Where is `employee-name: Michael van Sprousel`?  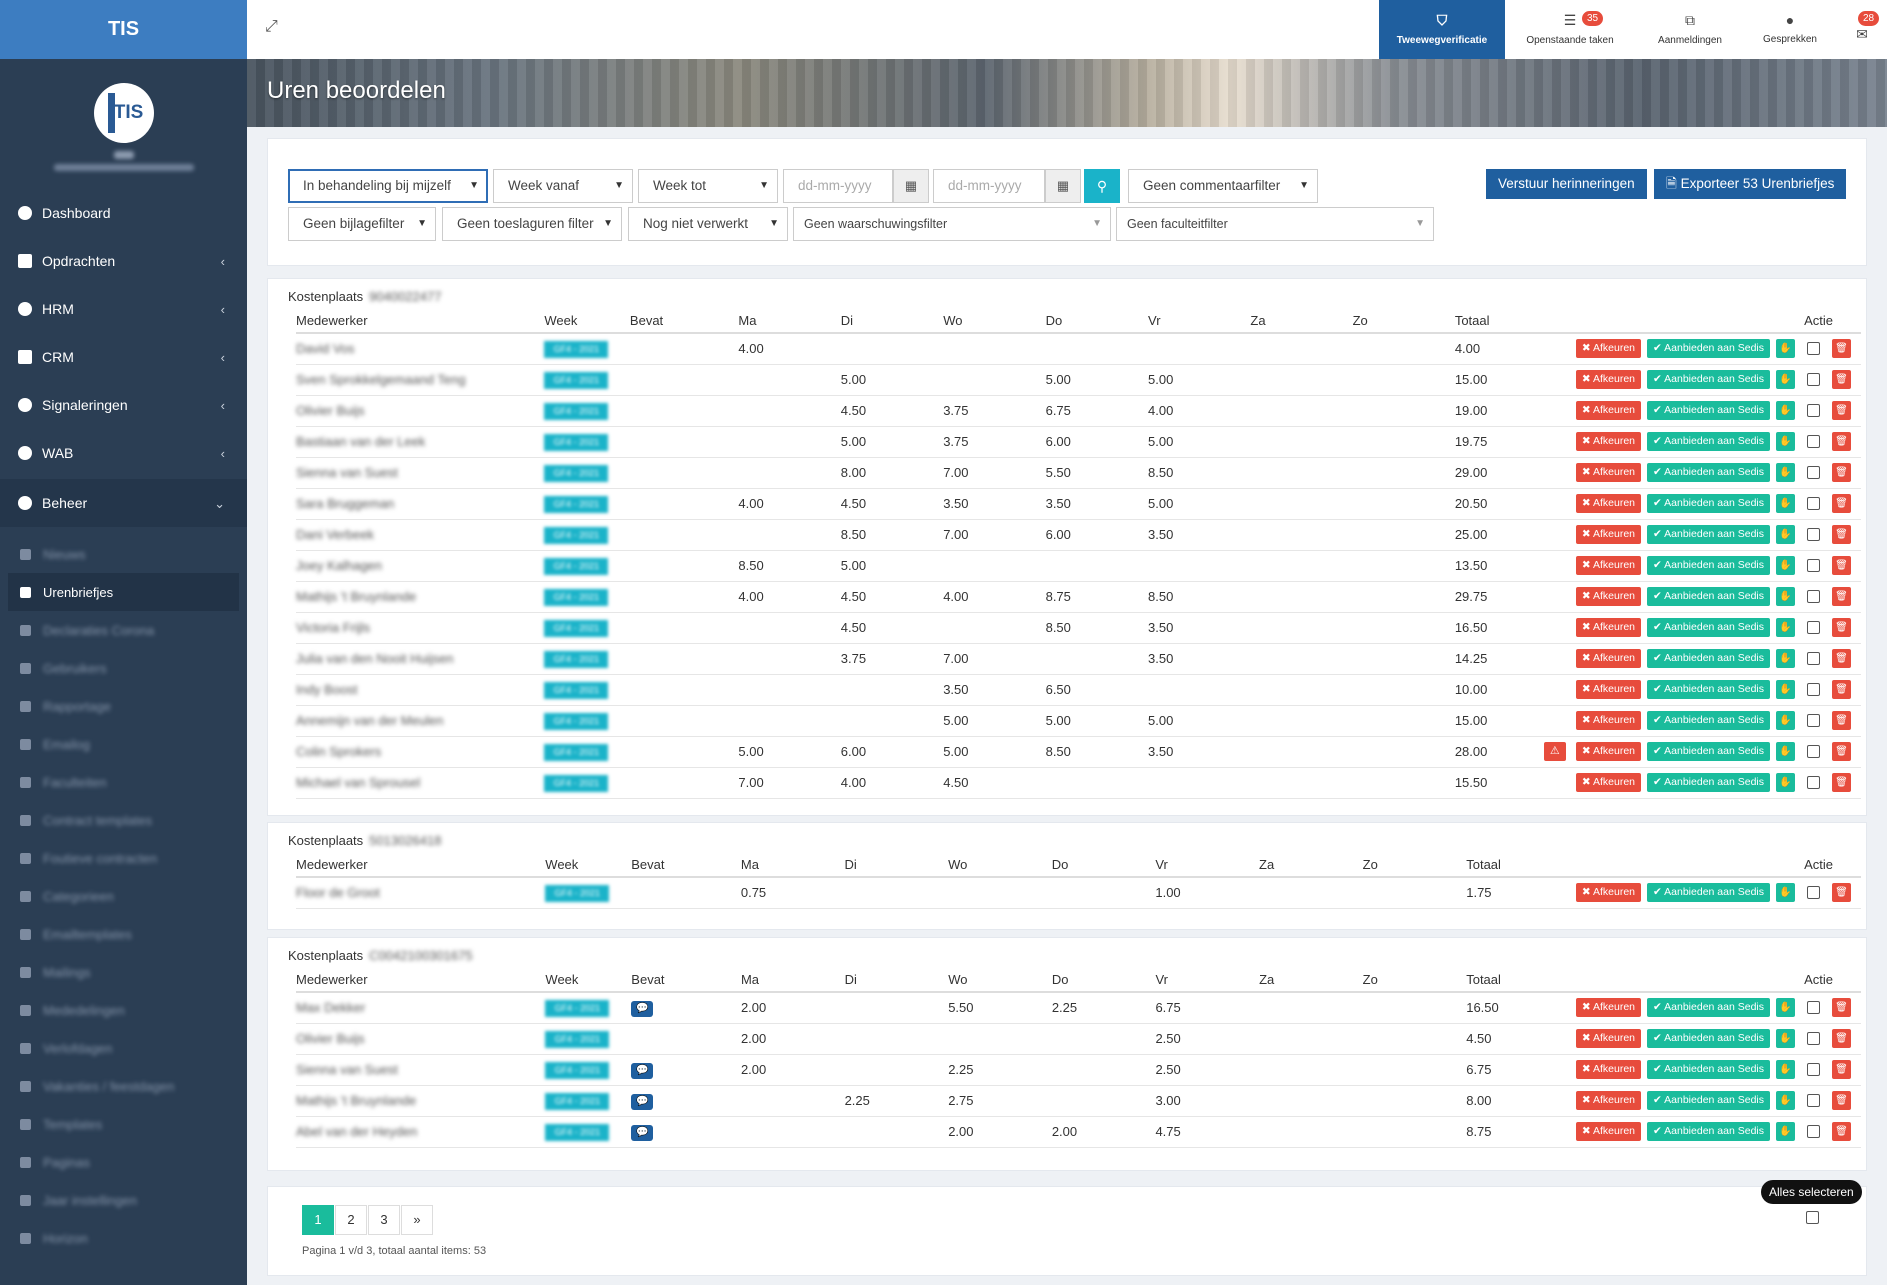 employee-name: Michael van Sprousel is located at coordinates (358, 782).